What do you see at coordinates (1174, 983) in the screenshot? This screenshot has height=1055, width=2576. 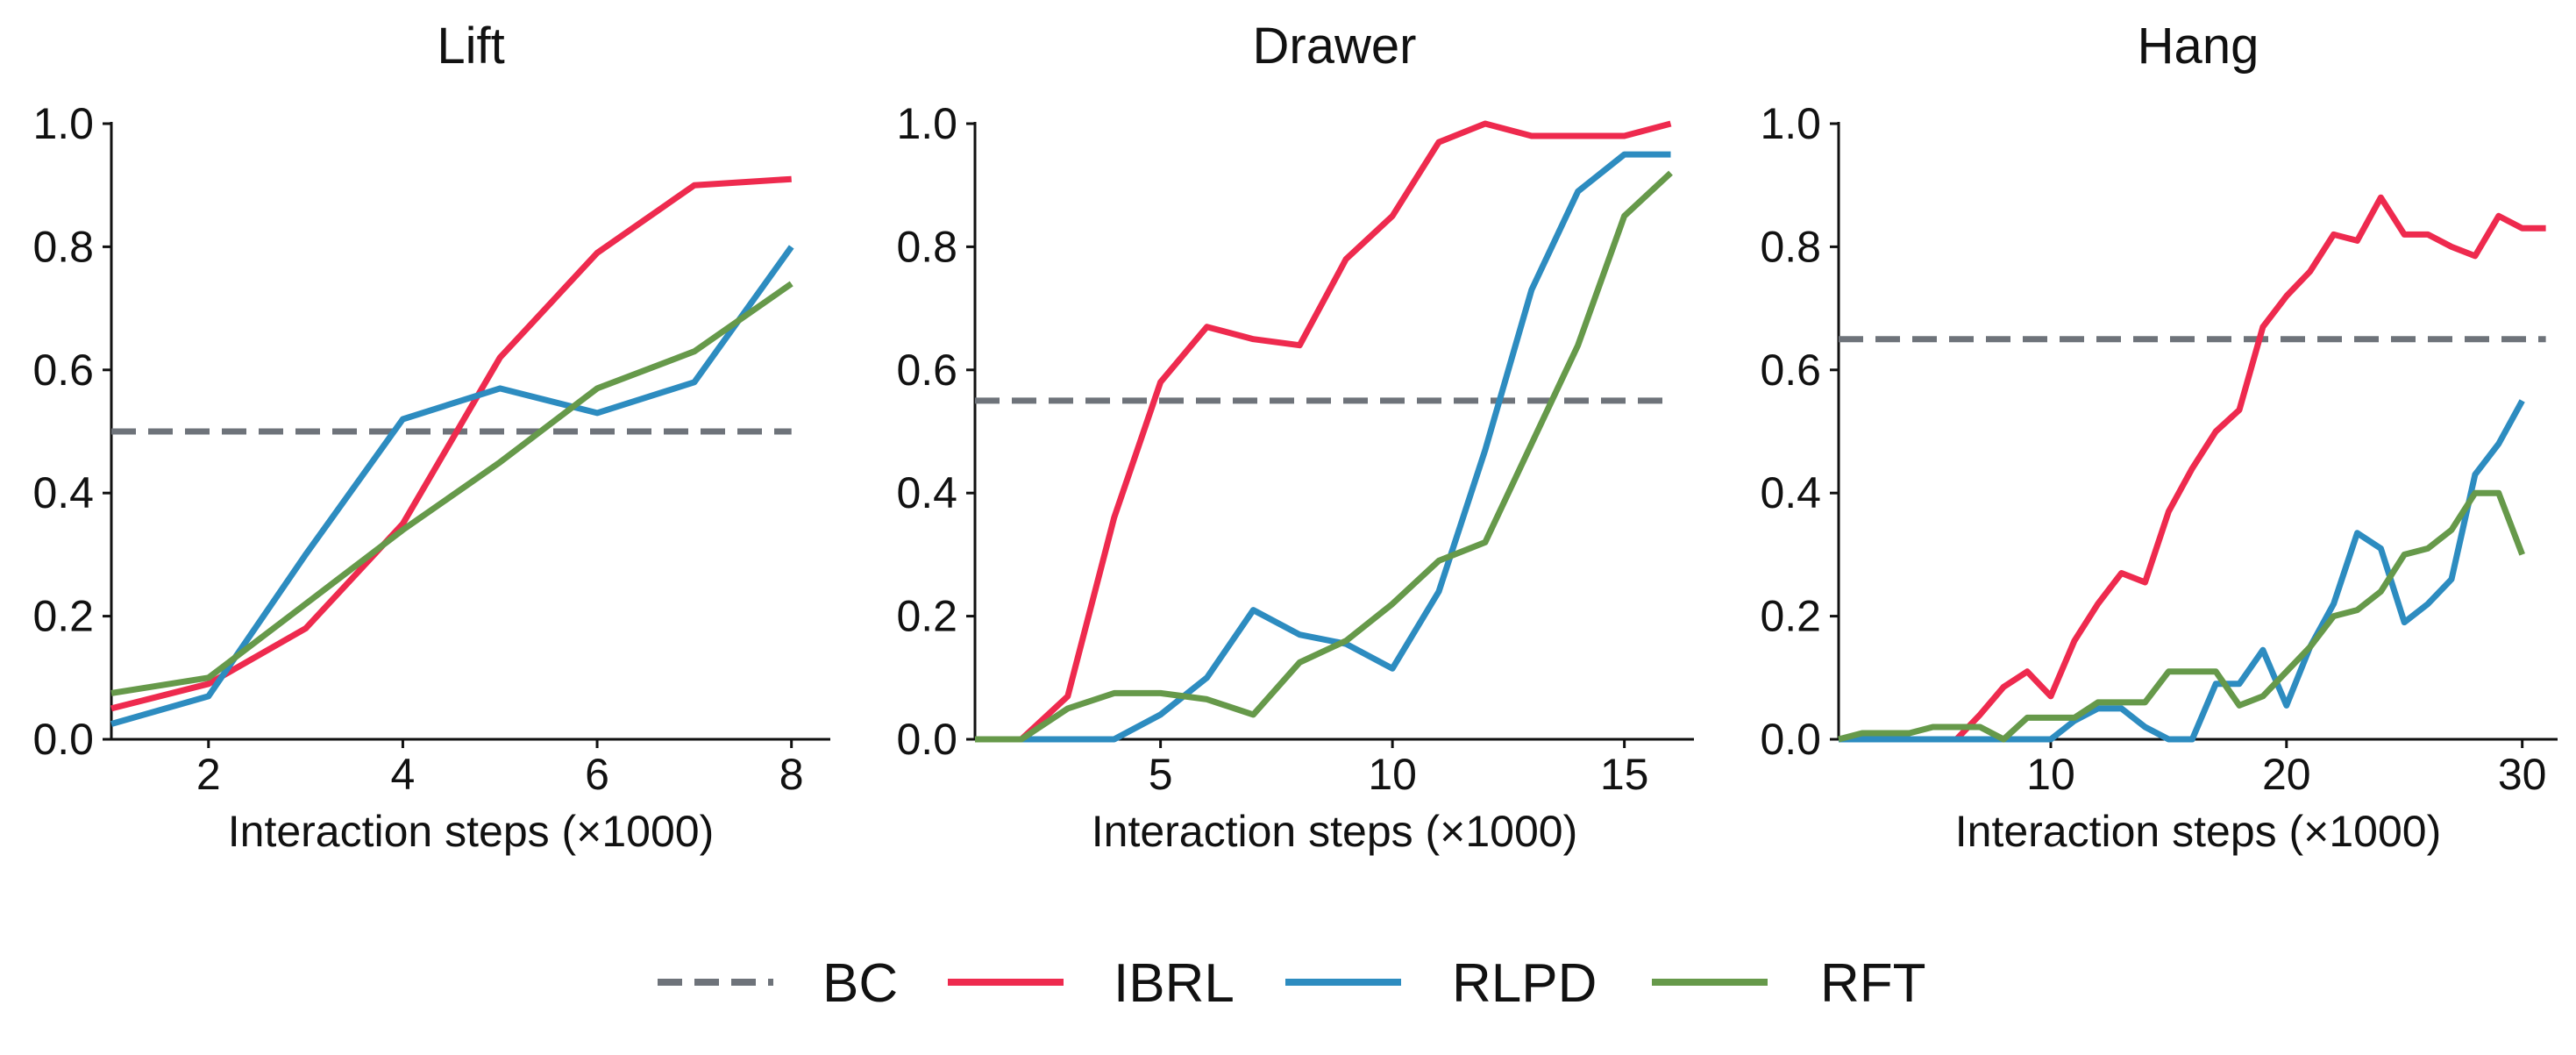 I see `legend-label: IBRL` at bounding box center [1174, 983].